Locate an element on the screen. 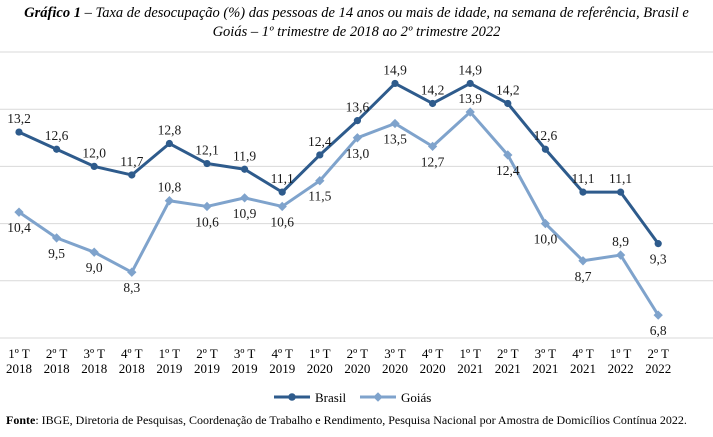 This screenshot has height=437, width=713. data-label: 9,3 is located at coordinates (658, 259).